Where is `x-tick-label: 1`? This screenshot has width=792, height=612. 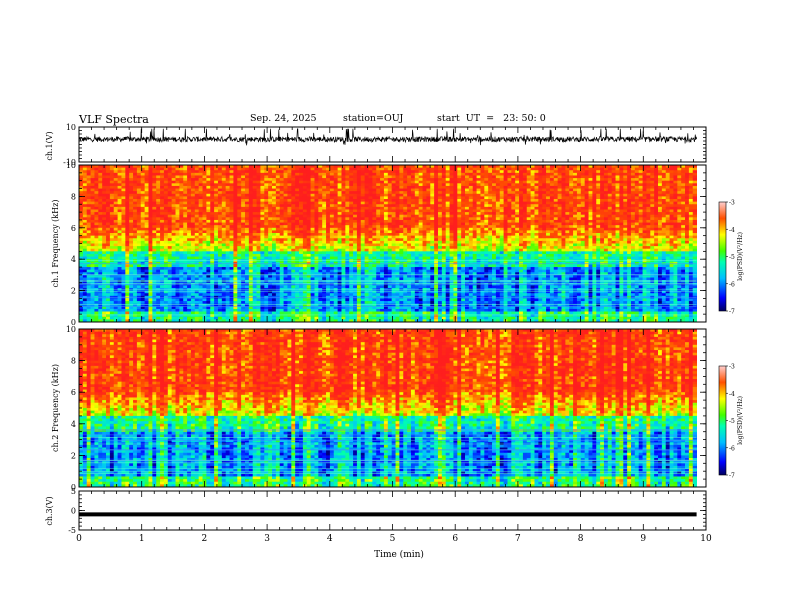
x-tick-label: 1 is located at coordinates (142, 539).